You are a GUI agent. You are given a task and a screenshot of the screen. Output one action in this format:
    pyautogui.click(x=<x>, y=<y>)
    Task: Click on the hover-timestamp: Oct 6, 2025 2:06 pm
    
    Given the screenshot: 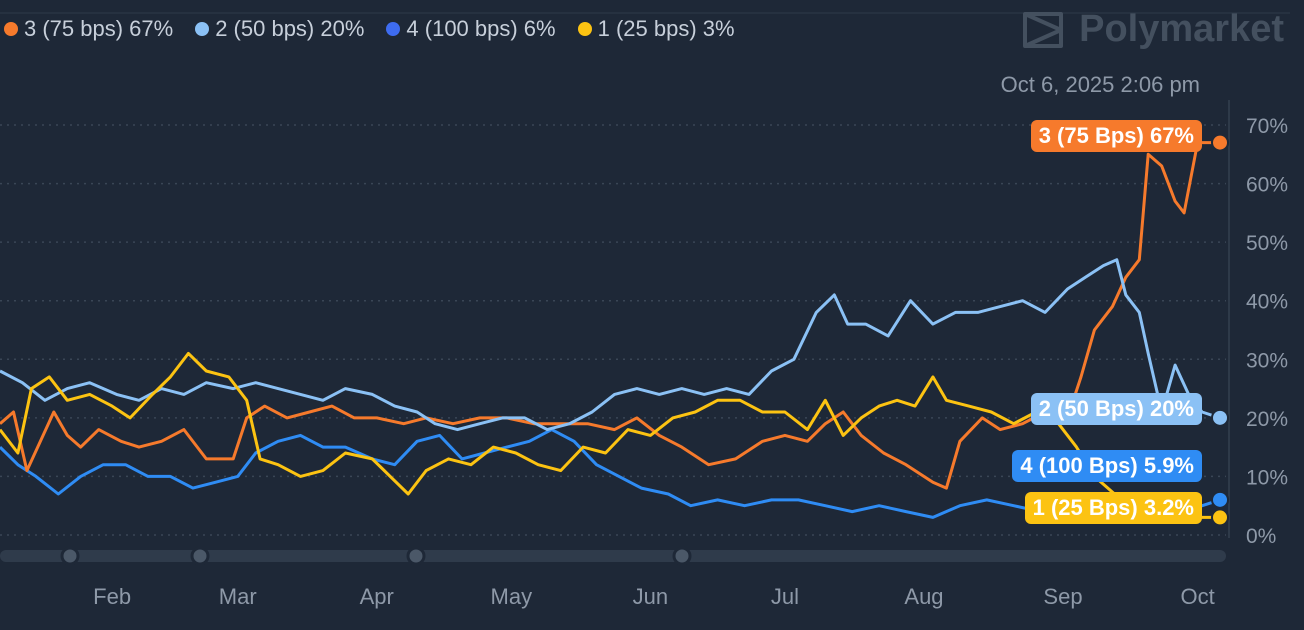 What is the action you would take?
    pyautogui.click(x=1100, y=84)
    